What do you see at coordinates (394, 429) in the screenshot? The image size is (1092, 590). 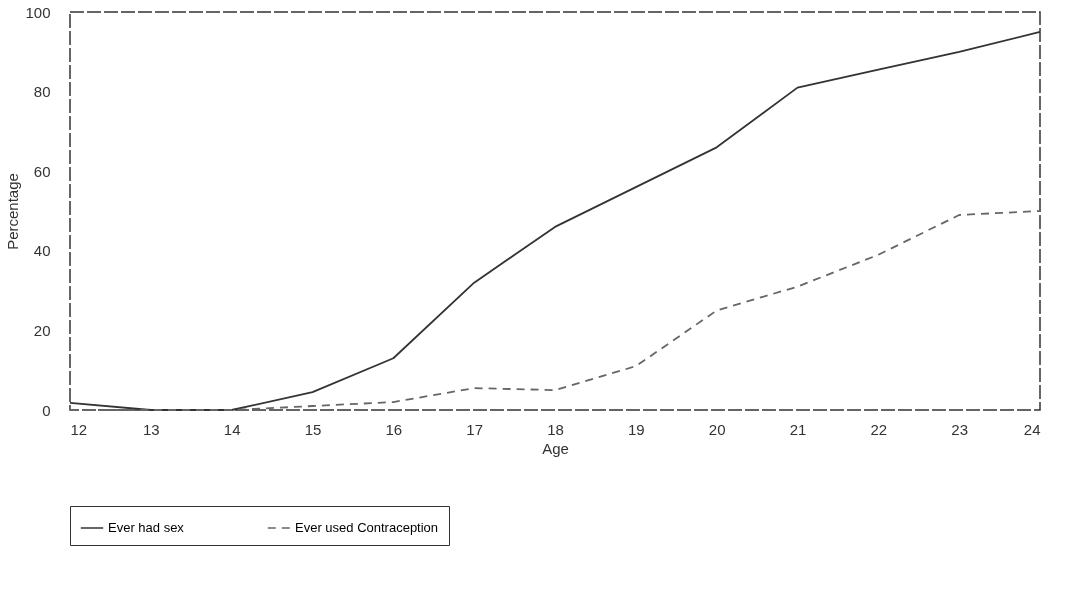 I see `x-tick-label: 16` at bounding box center [394, 429].